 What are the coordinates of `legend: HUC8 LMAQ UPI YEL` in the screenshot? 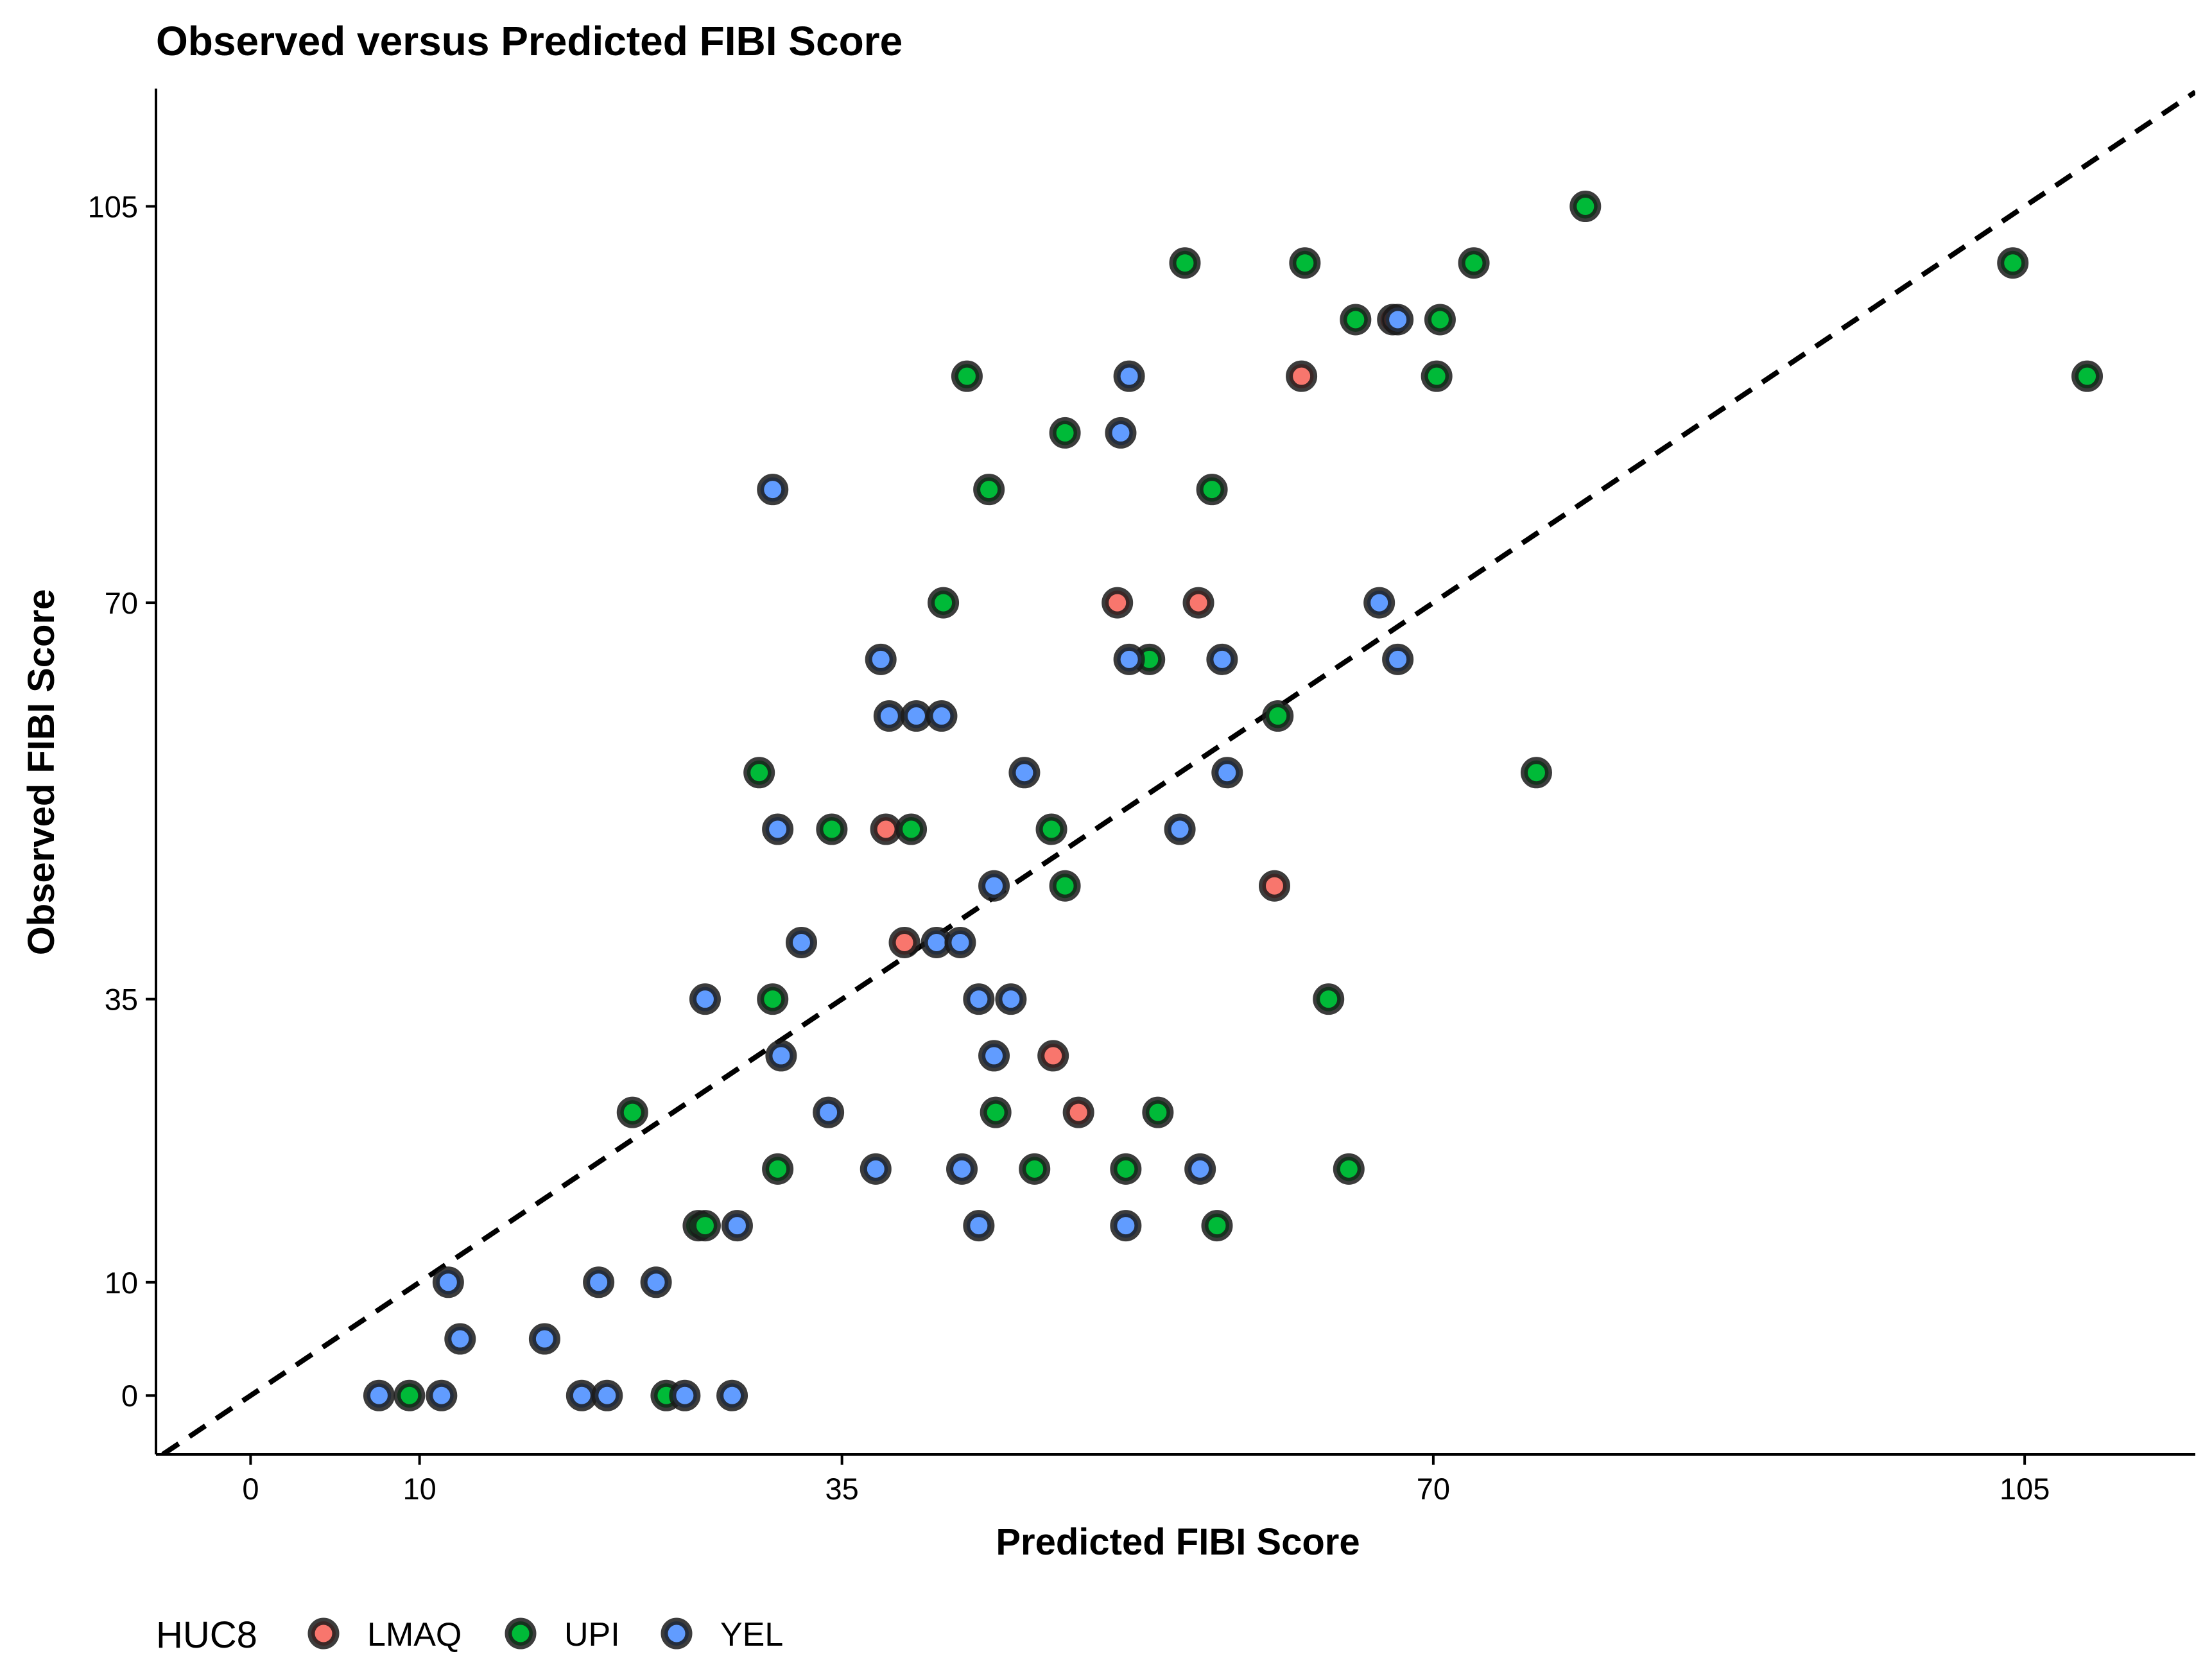 It's located at (470, 1635).